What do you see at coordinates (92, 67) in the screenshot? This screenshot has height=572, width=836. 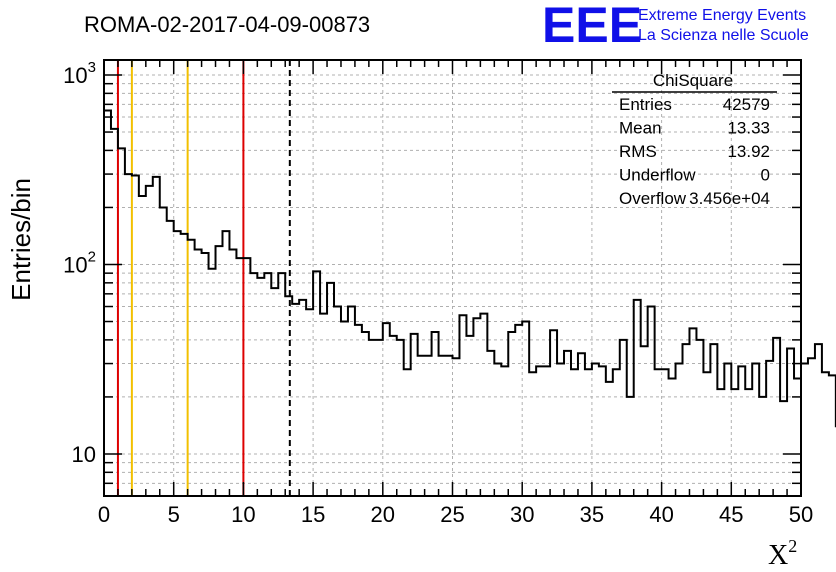 I see `y-tick-label-exponent: 3` at bounding box center [92, 67].